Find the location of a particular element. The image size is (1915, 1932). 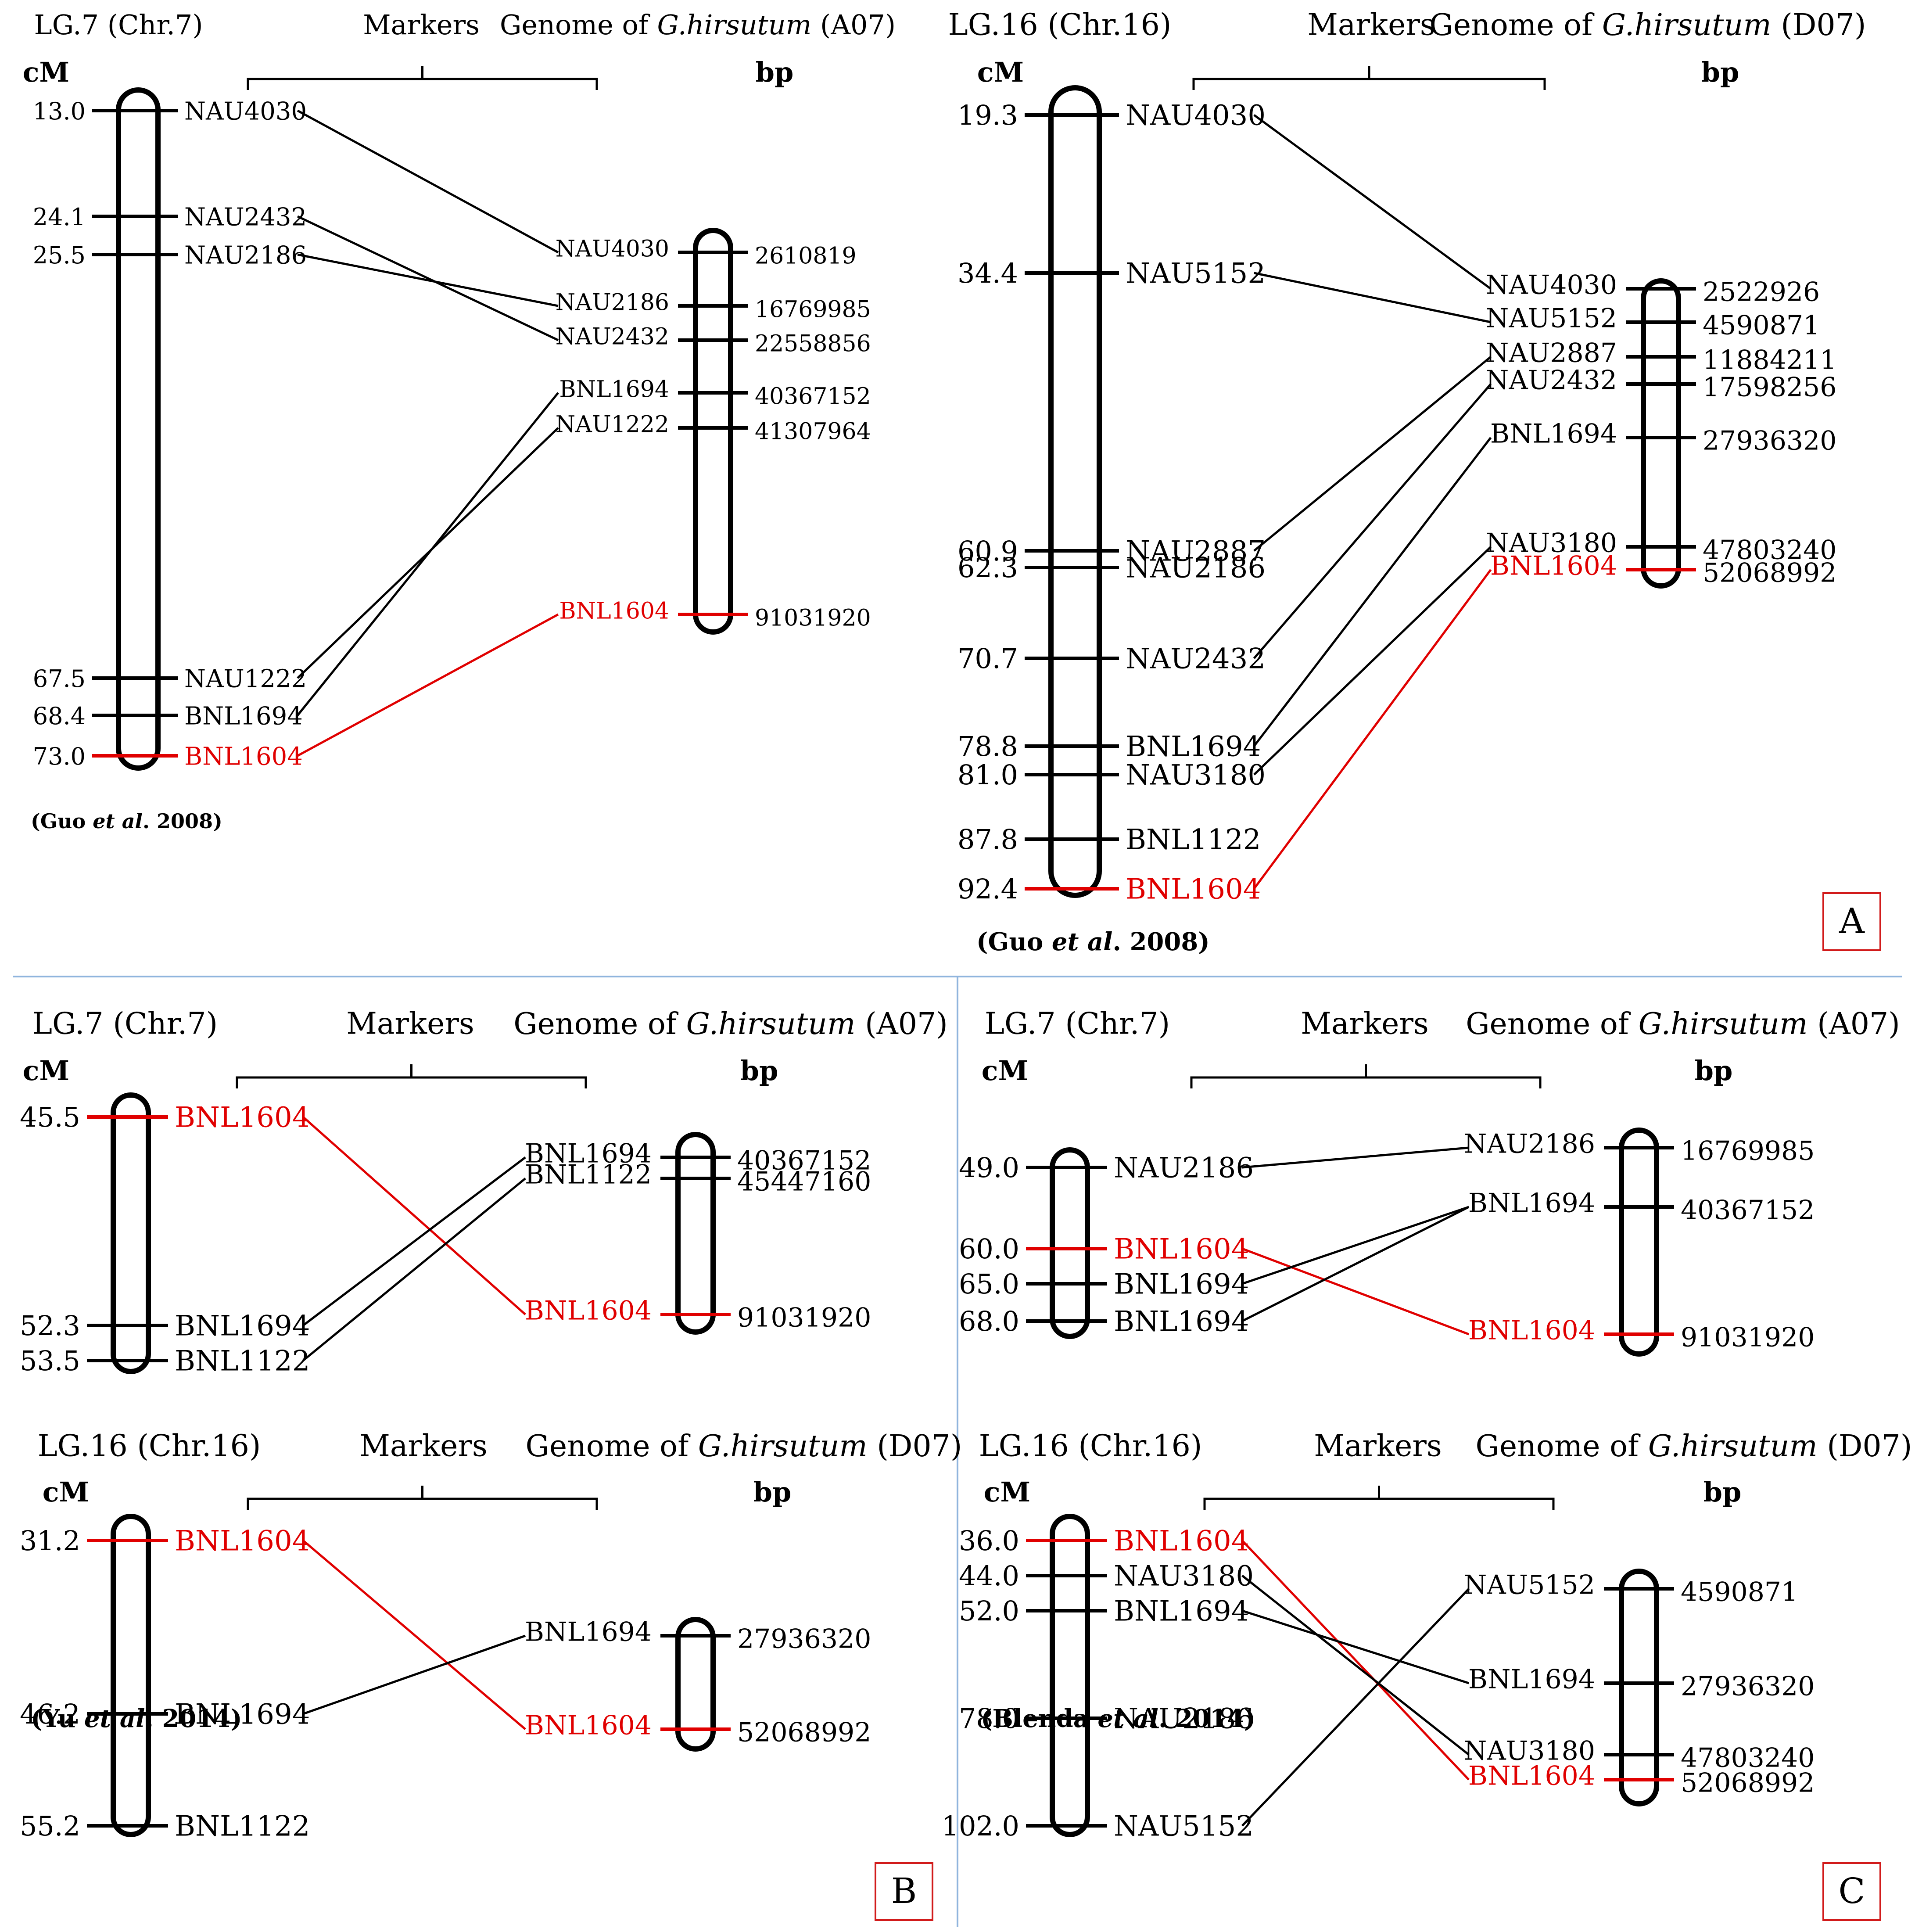

cm-position: 25.5 is located at coordinates (59, 255).